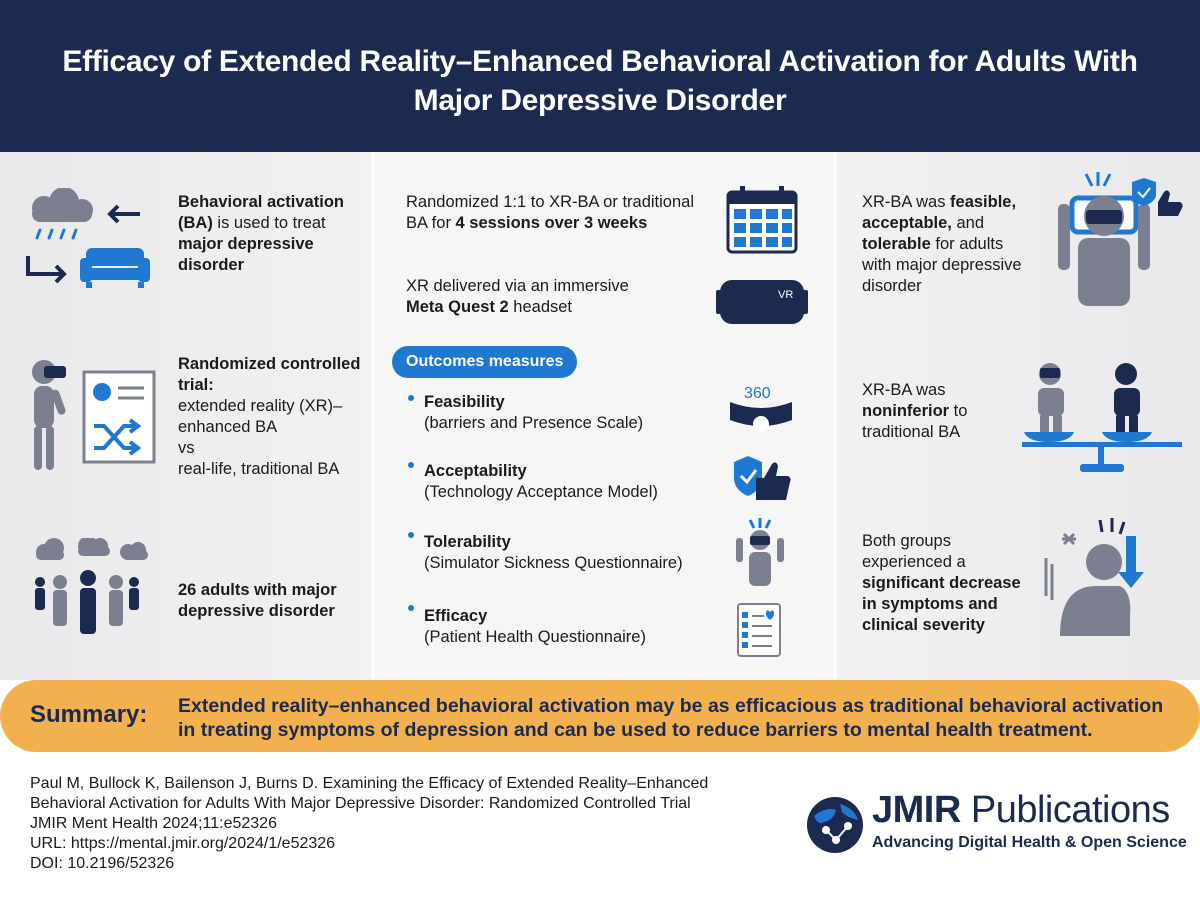 Image resolution: width=1200 pixels, height=900 pixels. Describe the element at coordinates (760, 552) in the screenshot. I see `dizzy-vr-person-icon` at that location.